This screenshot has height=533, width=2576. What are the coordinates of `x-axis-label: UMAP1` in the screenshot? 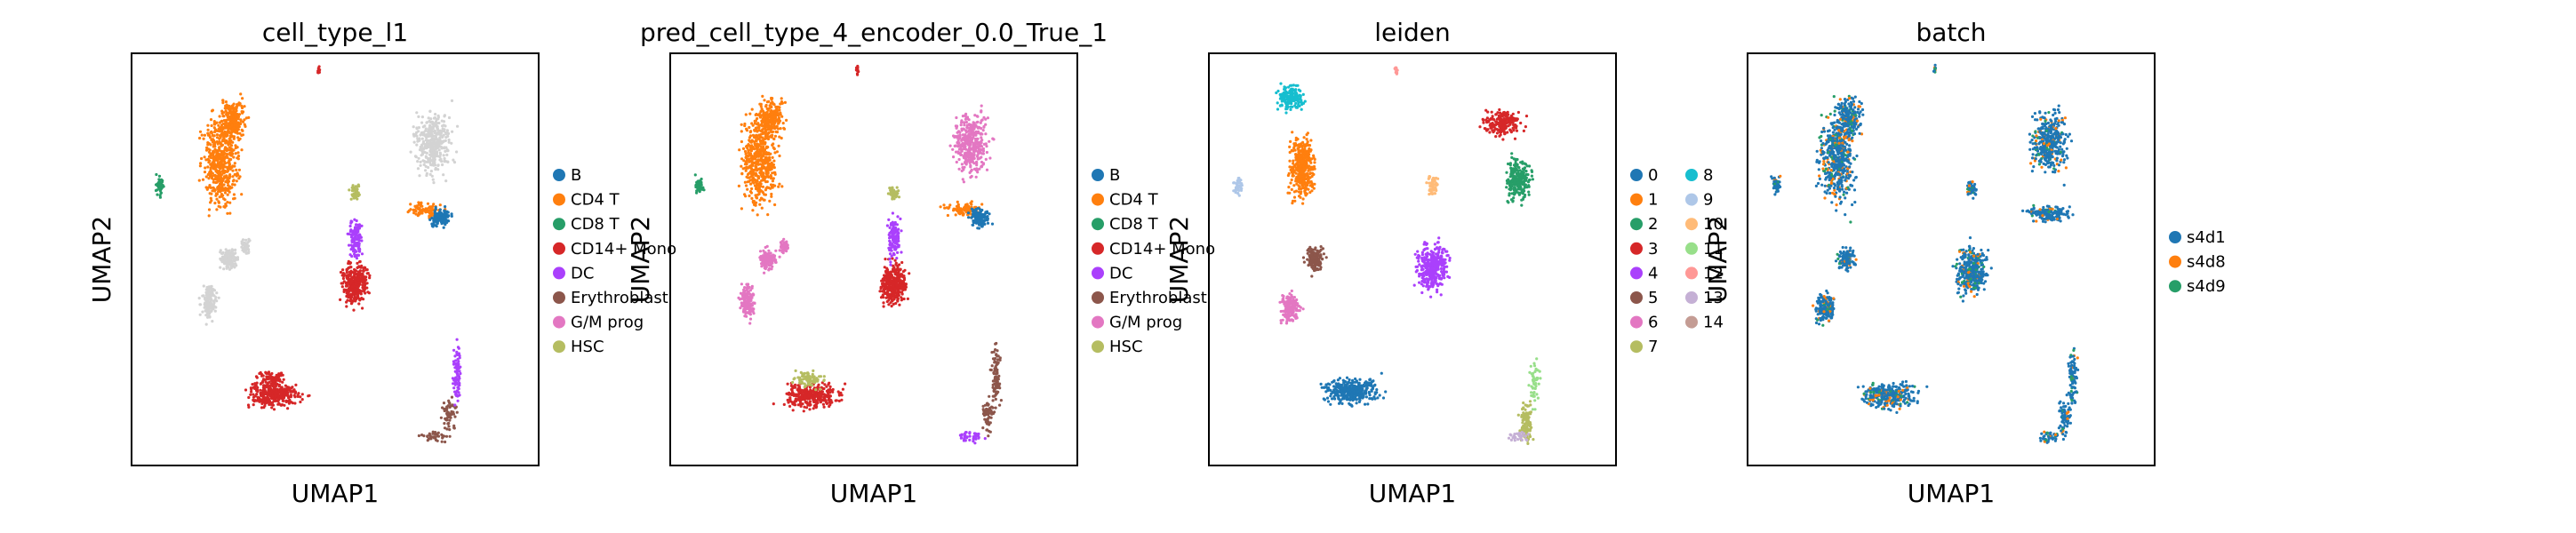 It's located at (336, 493).